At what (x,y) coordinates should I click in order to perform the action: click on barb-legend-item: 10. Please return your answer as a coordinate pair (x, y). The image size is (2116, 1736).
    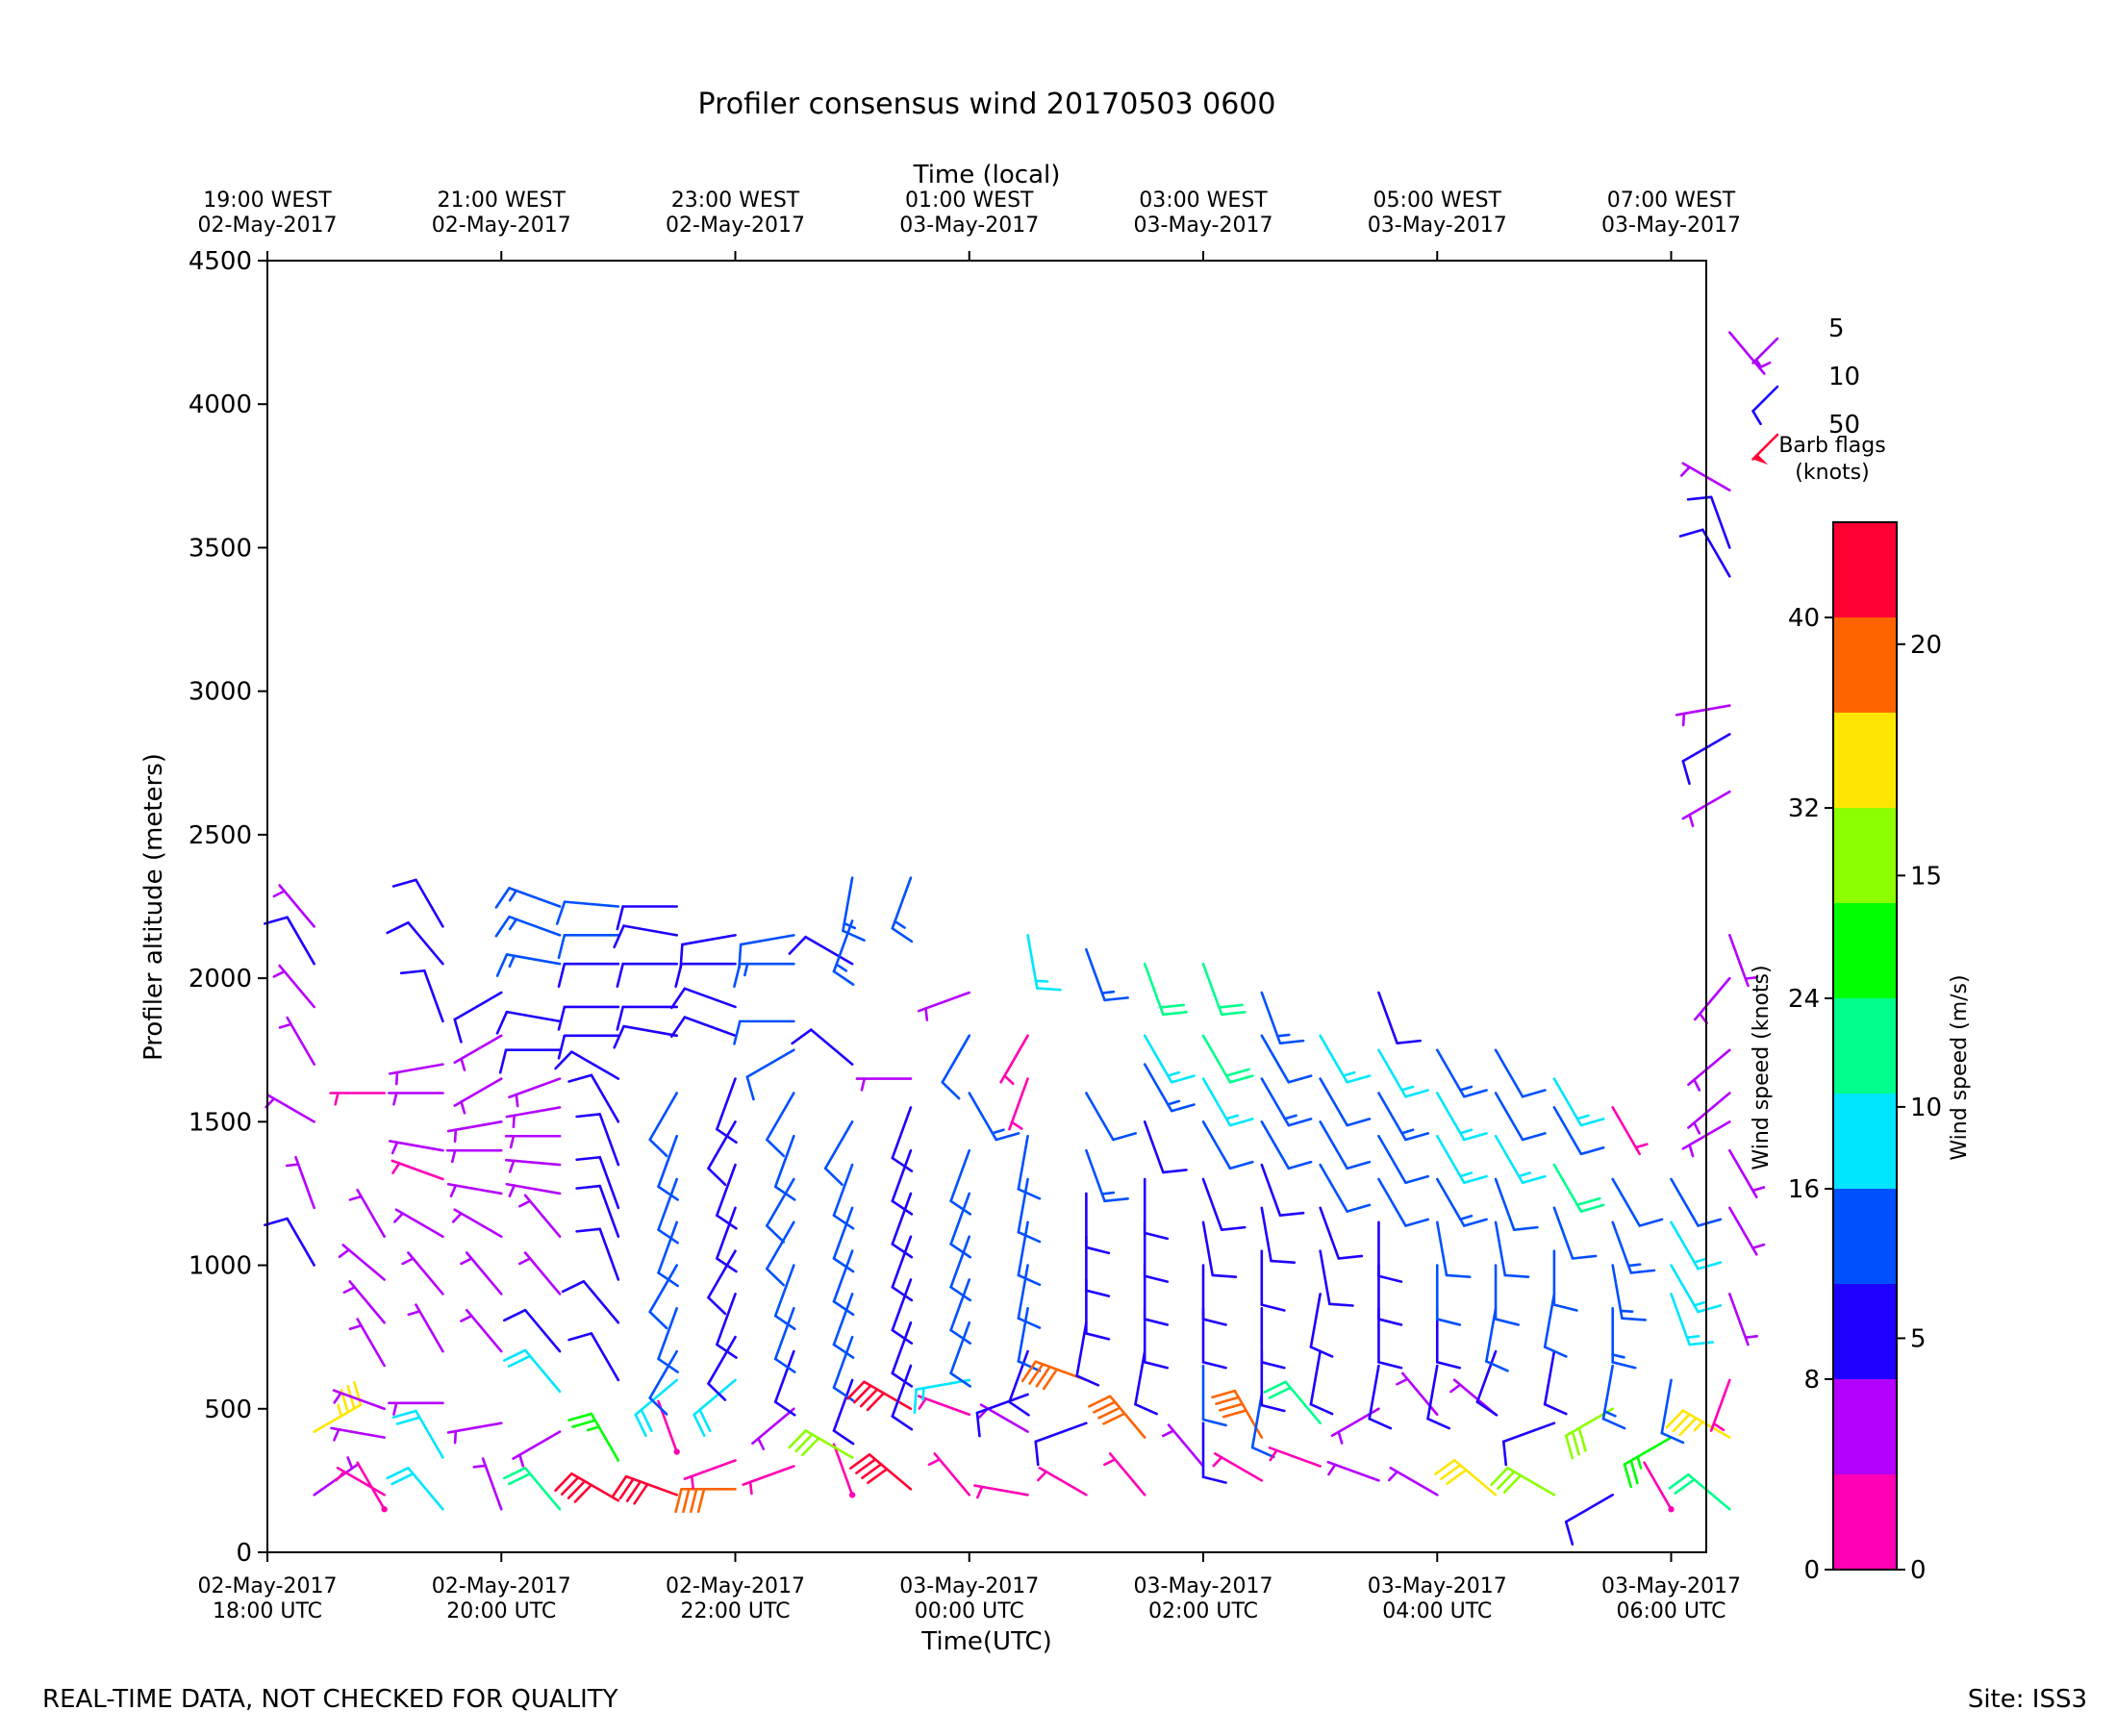
    Looking at the image, I should click on (1805, 394).